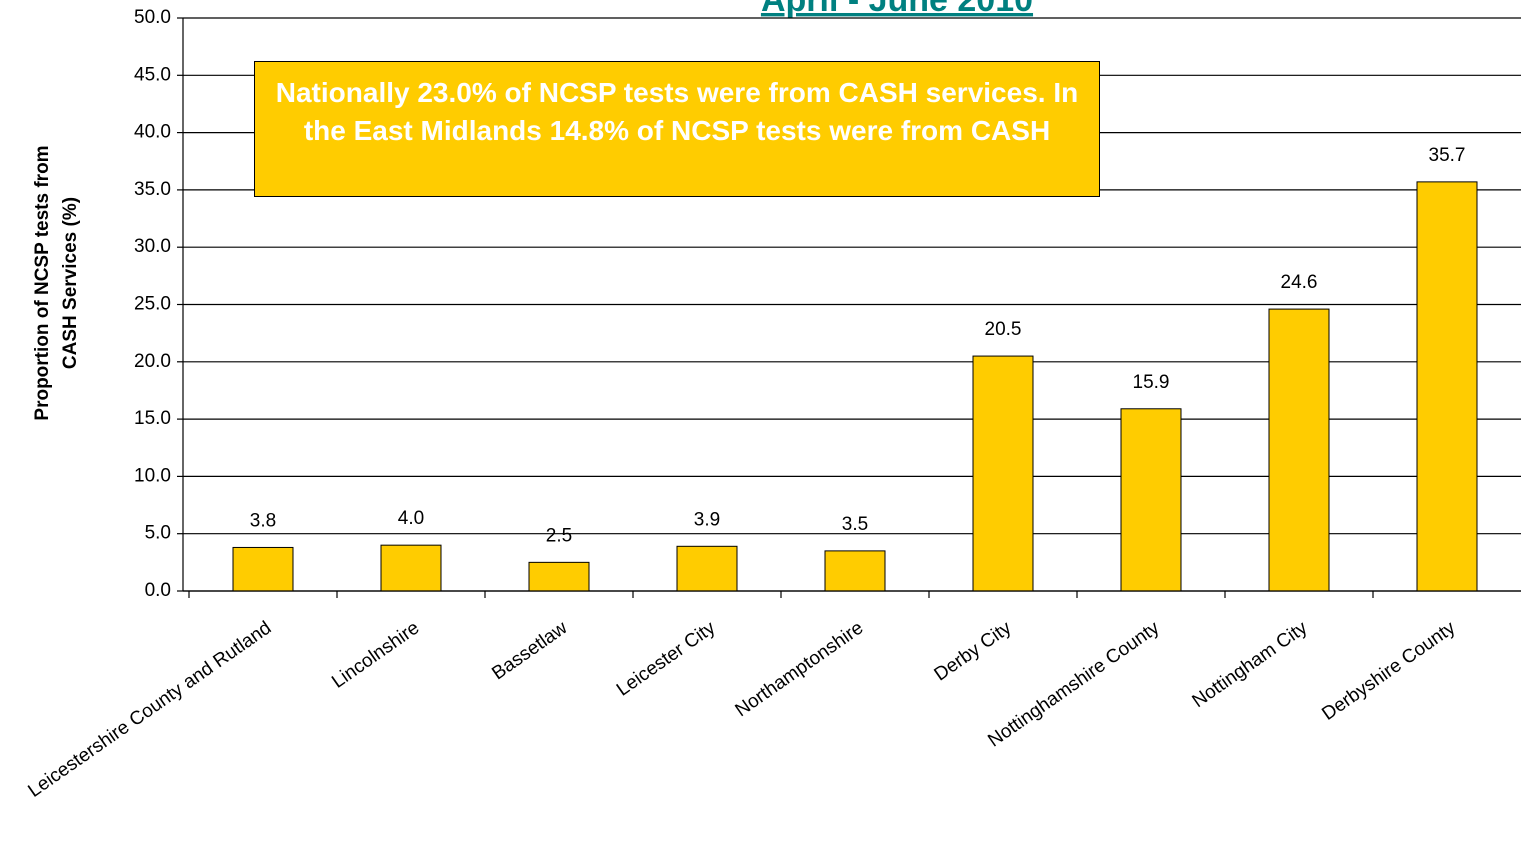 The height and width of the screenshot is (847, 1521). What do you see at coordinates (149, 709) in the screenshot?
I see `x-tick-label: Leicestershire County and Rutland` at bounding box center [149, 709].